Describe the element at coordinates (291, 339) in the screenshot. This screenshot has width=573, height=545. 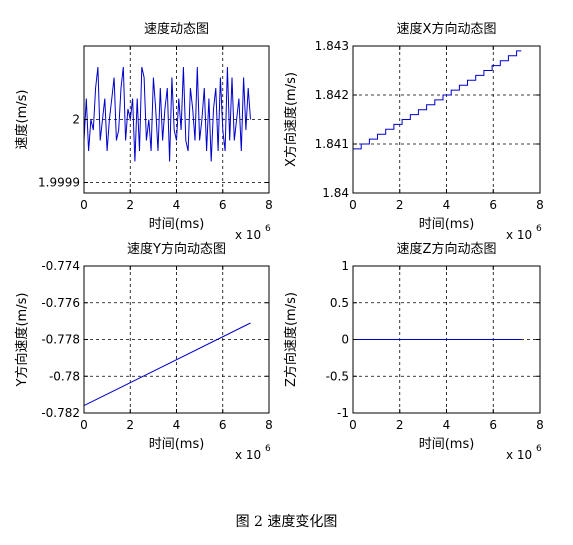
I see `y-axis-label: Z方向速度(m/s)` at that location.